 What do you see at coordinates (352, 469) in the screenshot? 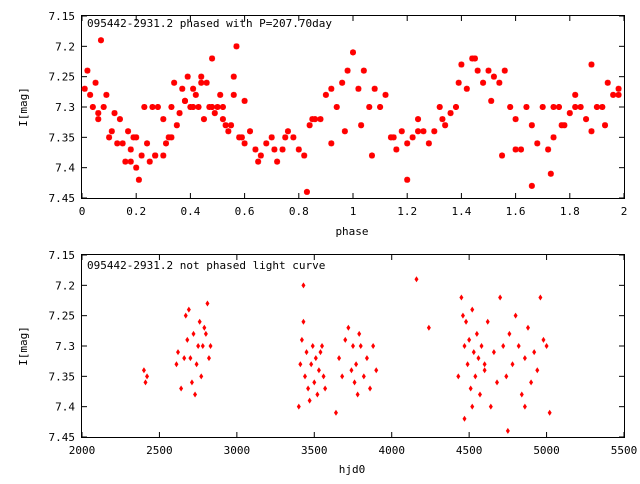
I see `x-axis-label: hjd0` at bounding box center [352, 469].